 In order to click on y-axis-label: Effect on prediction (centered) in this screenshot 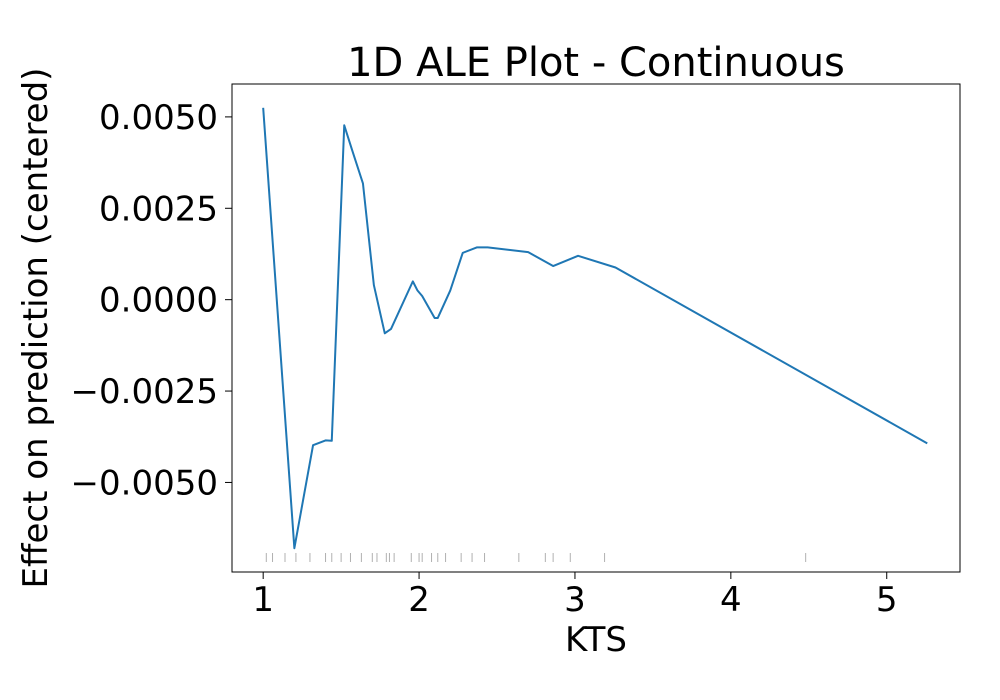, I will do `click(36, 328)`.